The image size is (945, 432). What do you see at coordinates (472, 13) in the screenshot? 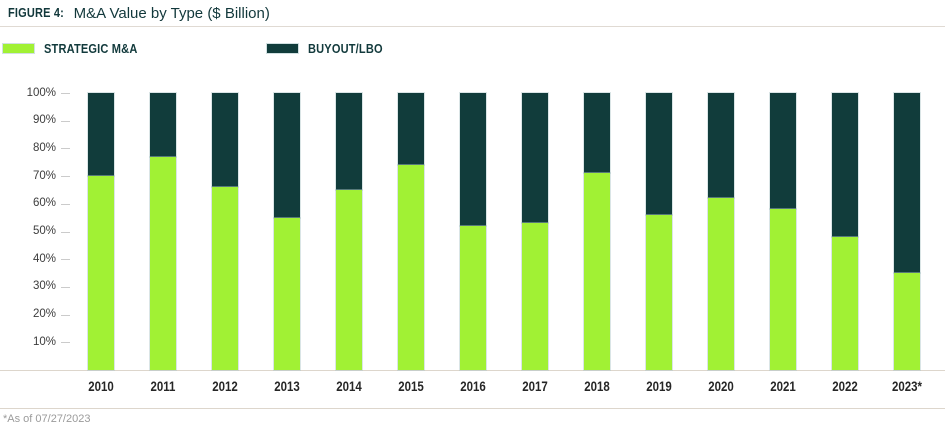
I see `figure-header: FIGURE 4: M&A Value by Type ($ Billion)` at bounding box center [472, 13].